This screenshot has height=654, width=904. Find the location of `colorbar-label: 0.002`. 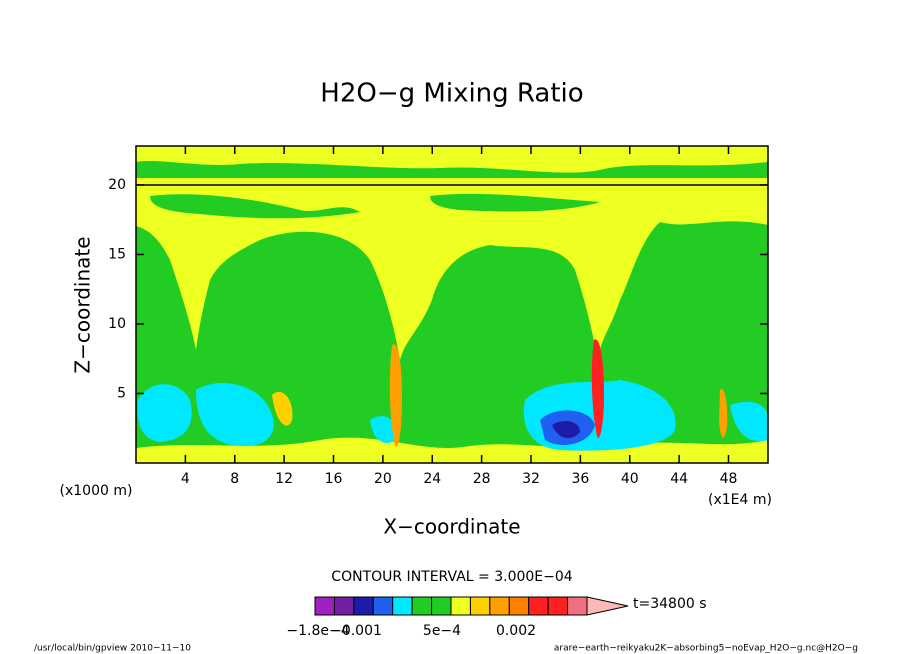

colorbar-label: 0.002 is located at coordinates (516, 631).